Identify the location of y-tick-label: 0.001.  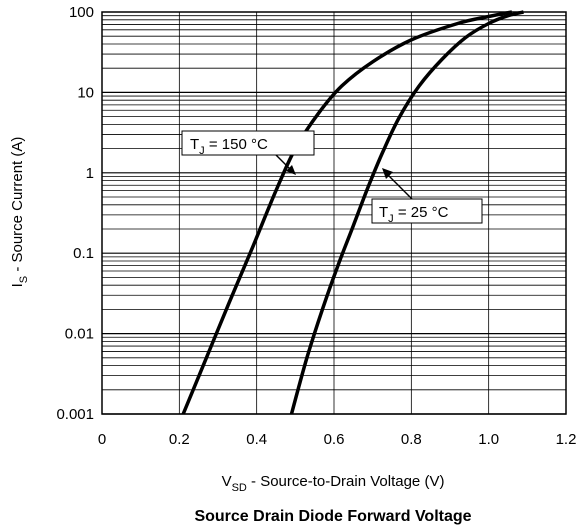
(75, 414).